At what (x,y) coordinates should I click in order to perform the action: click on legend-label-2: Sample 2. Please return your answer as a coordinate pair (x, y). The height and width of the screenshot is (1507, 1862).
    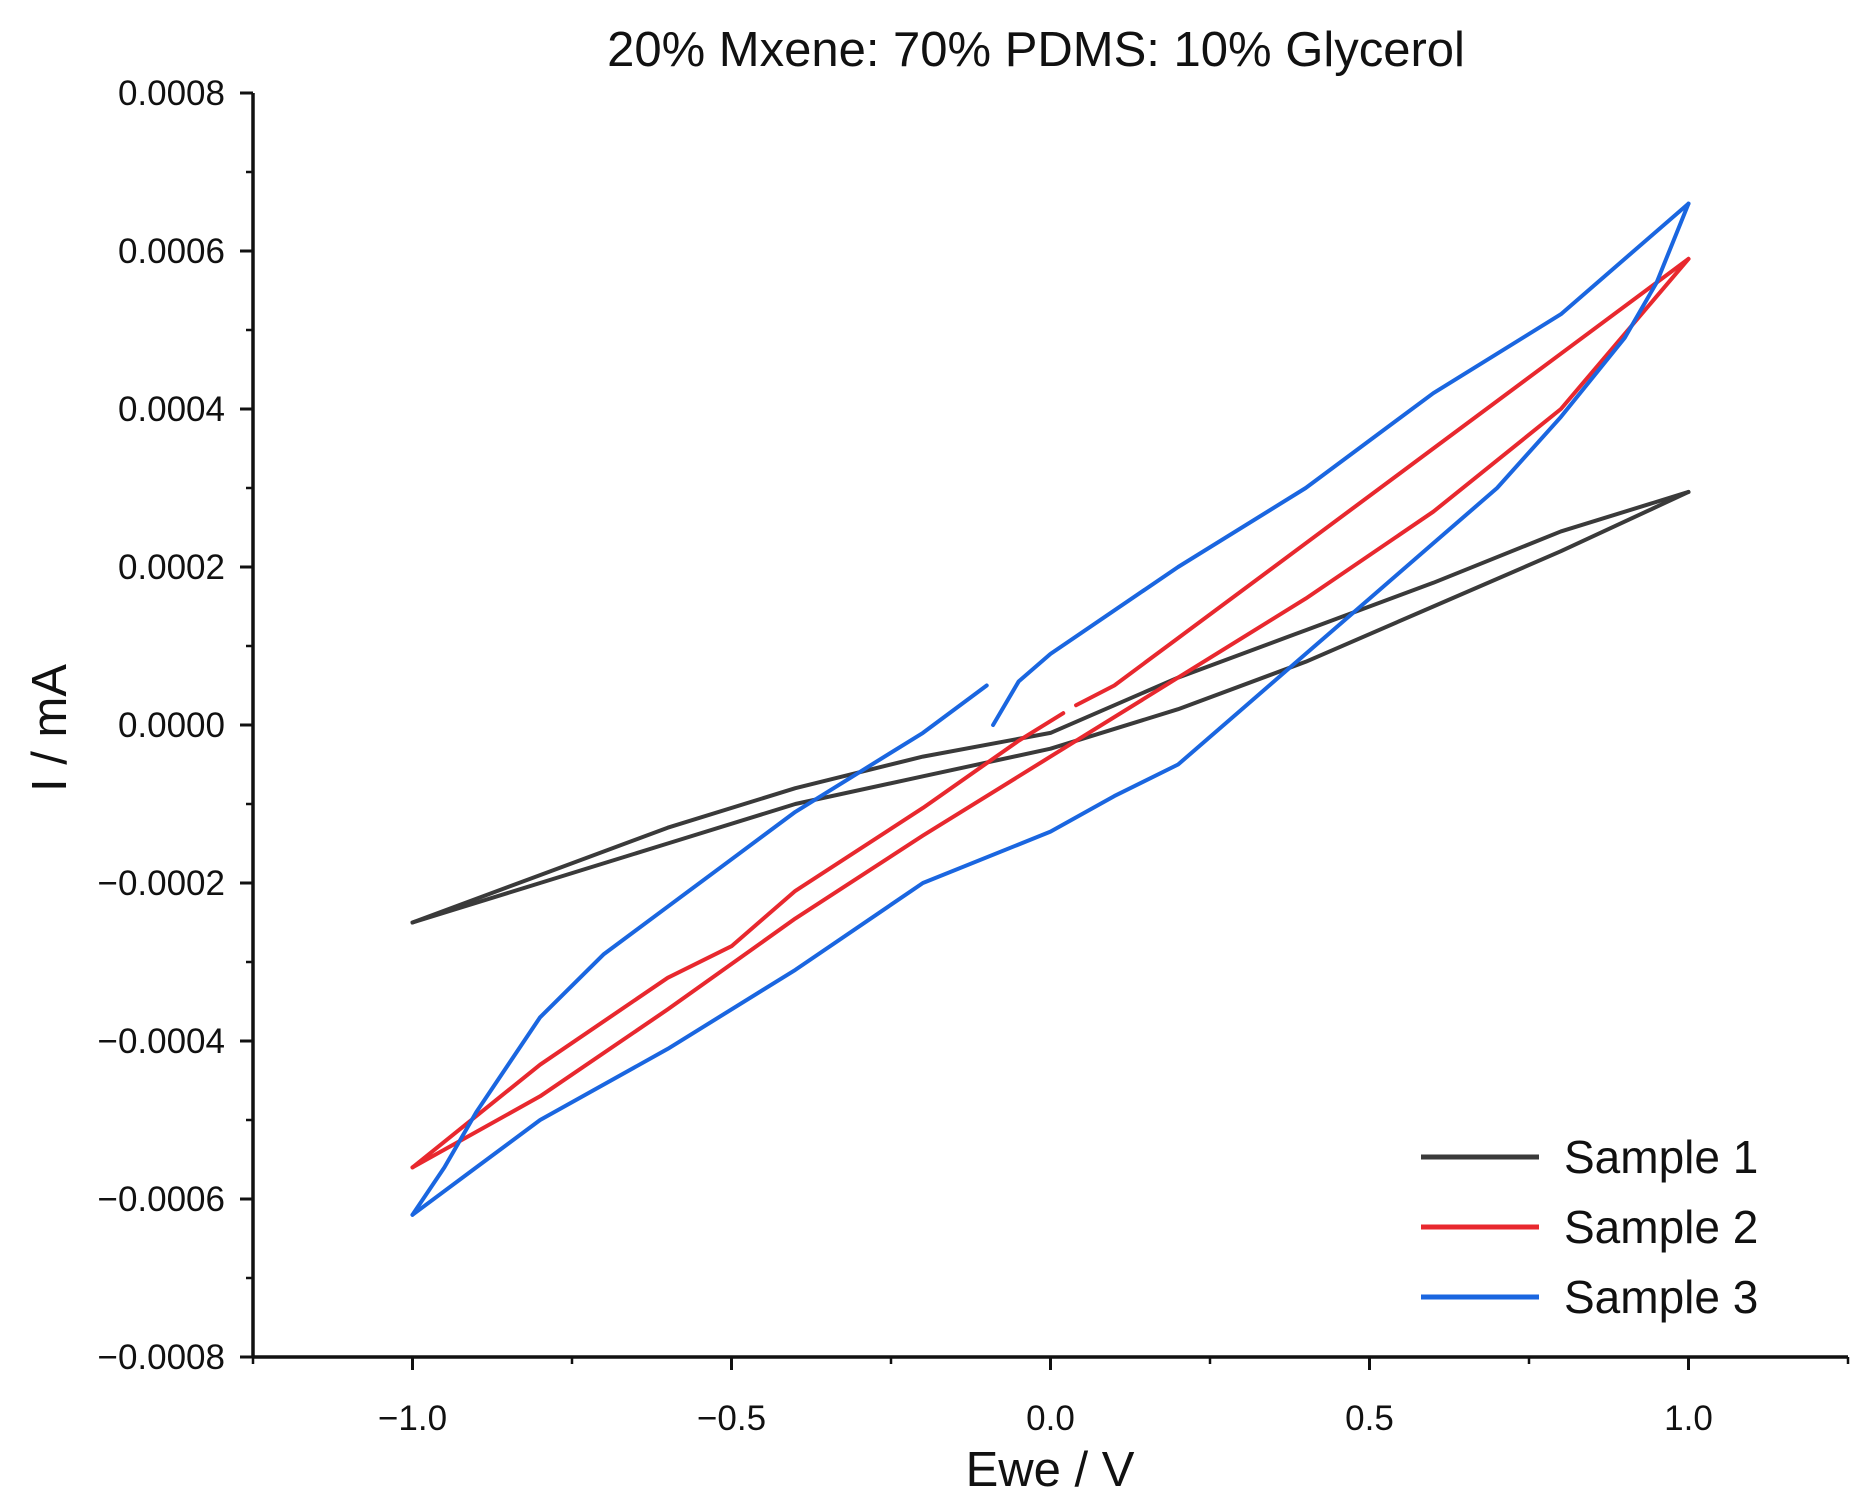
    Looking at the image, I should click on (1661, 1227).